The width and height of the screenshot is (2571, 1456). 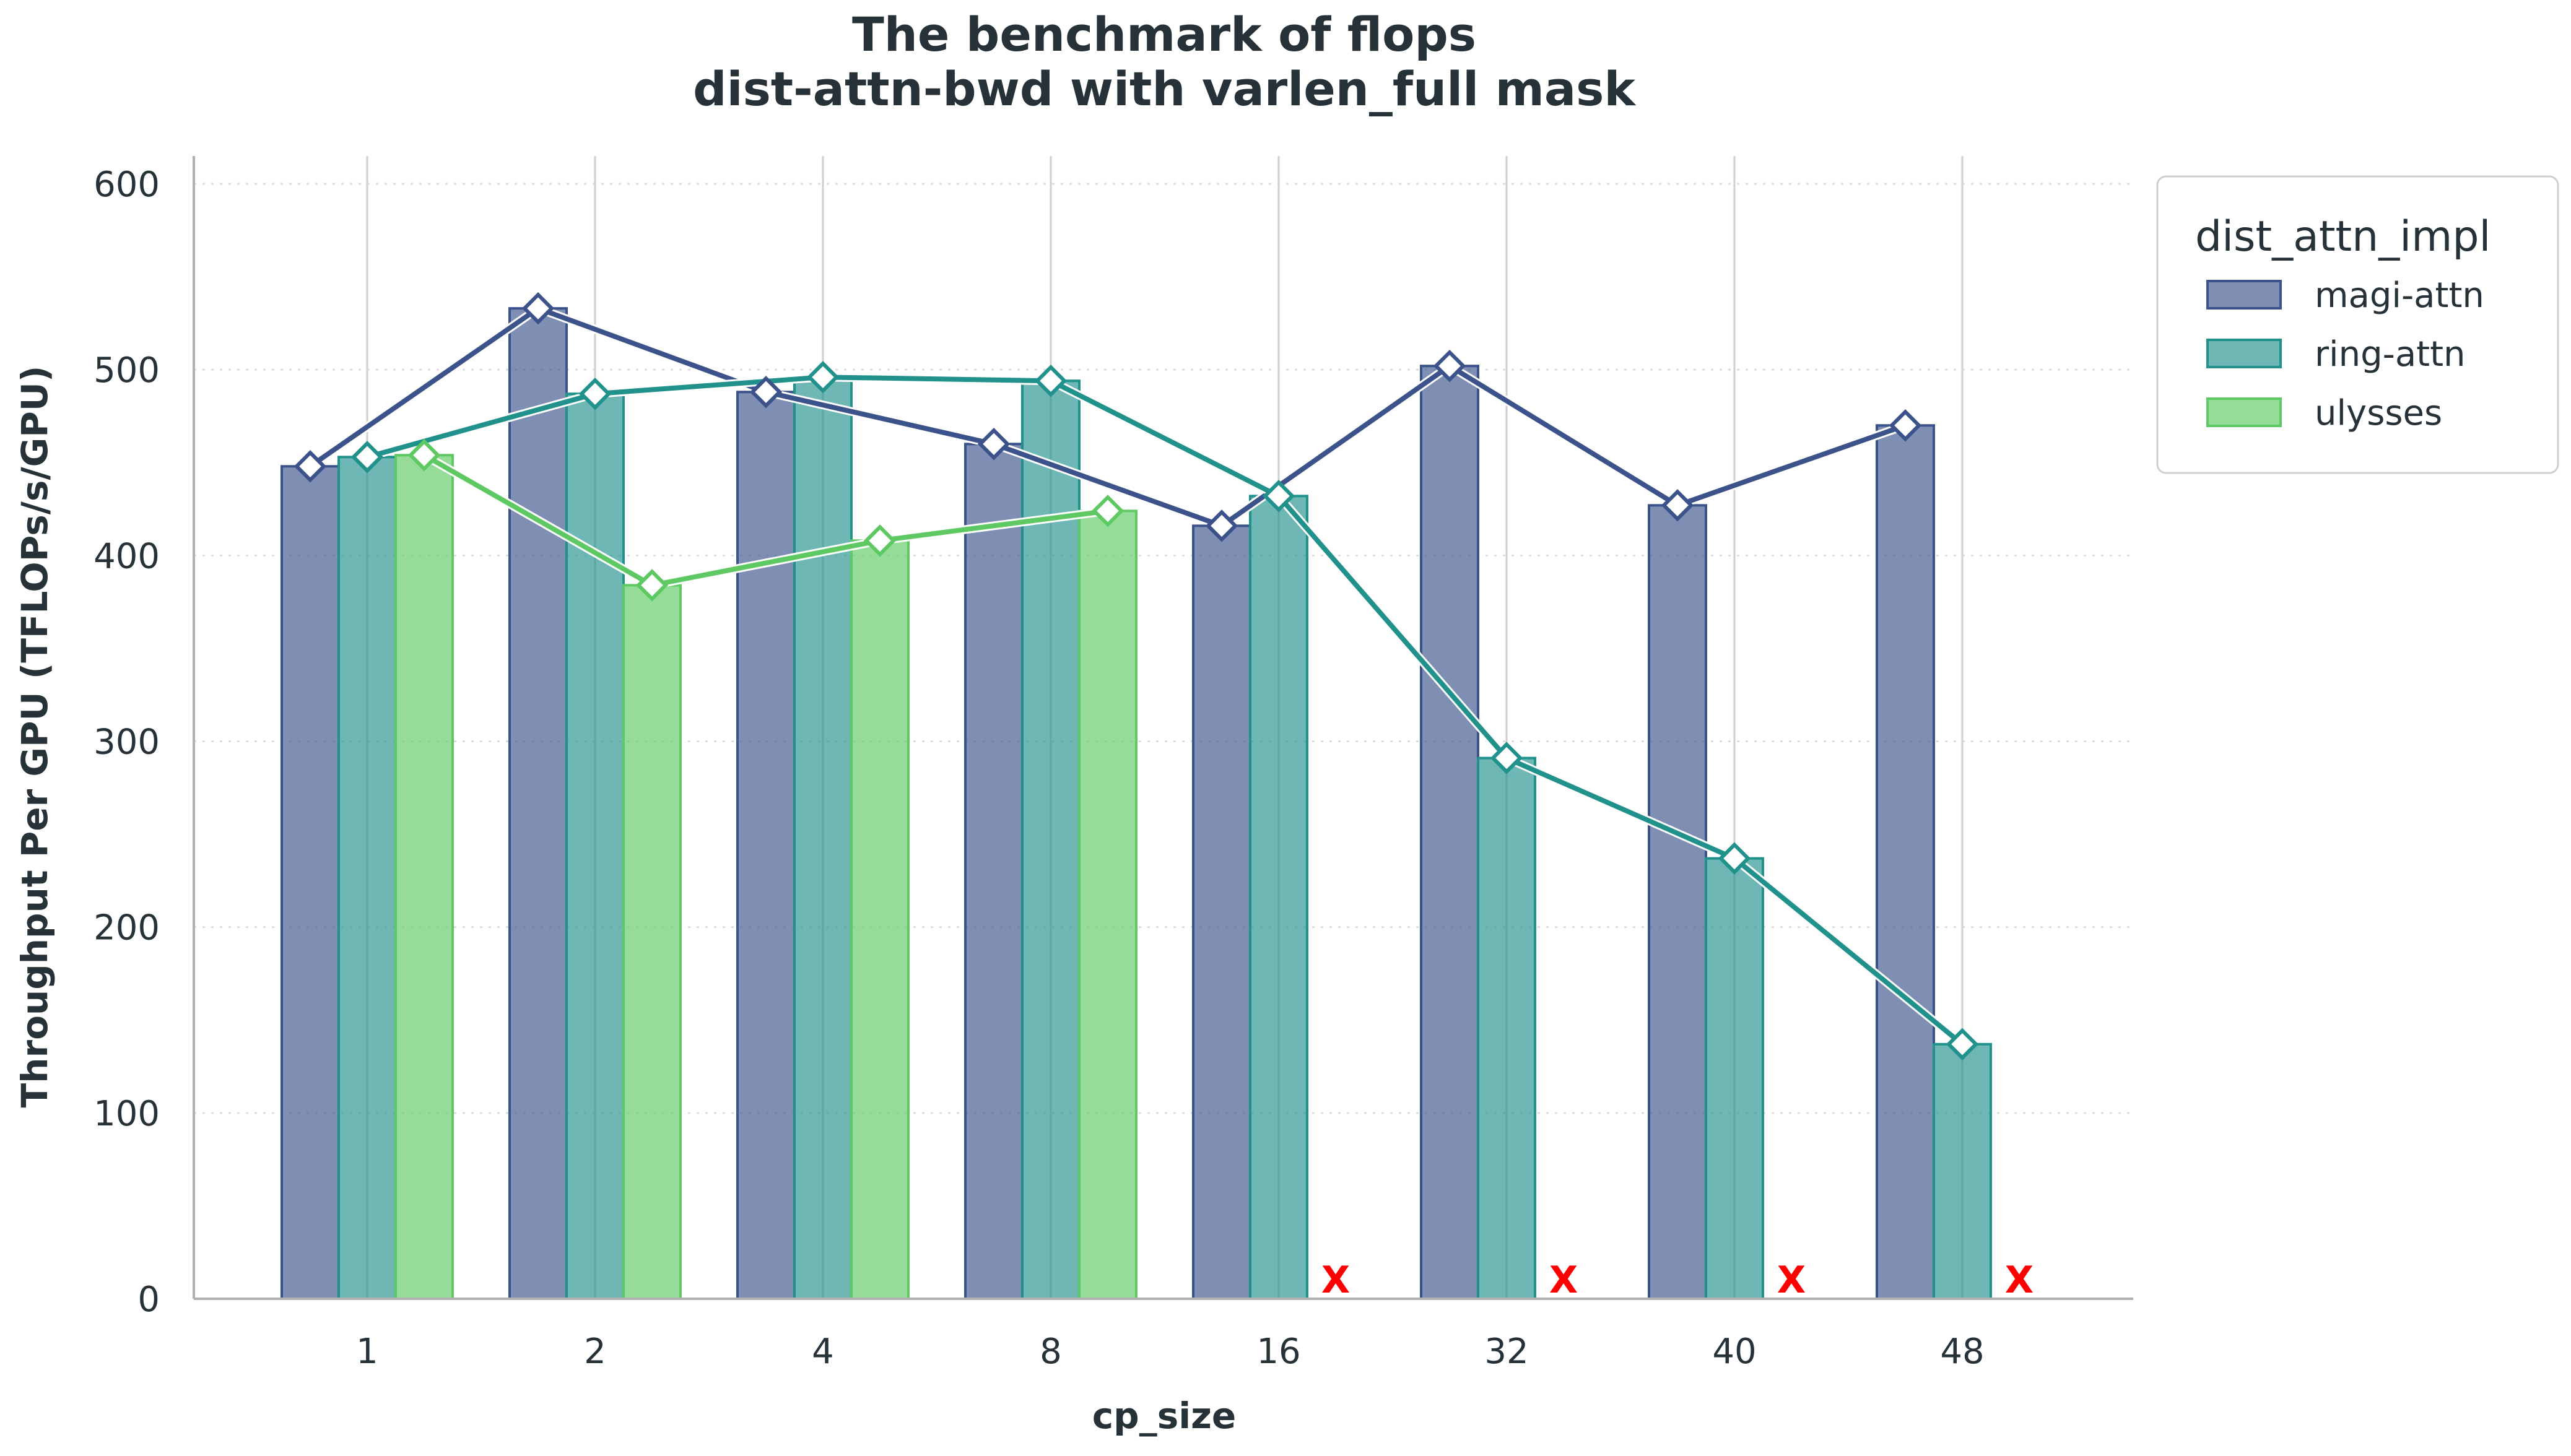 I want to click on x-tick-label: 48, so click(x=1962, y=1352).